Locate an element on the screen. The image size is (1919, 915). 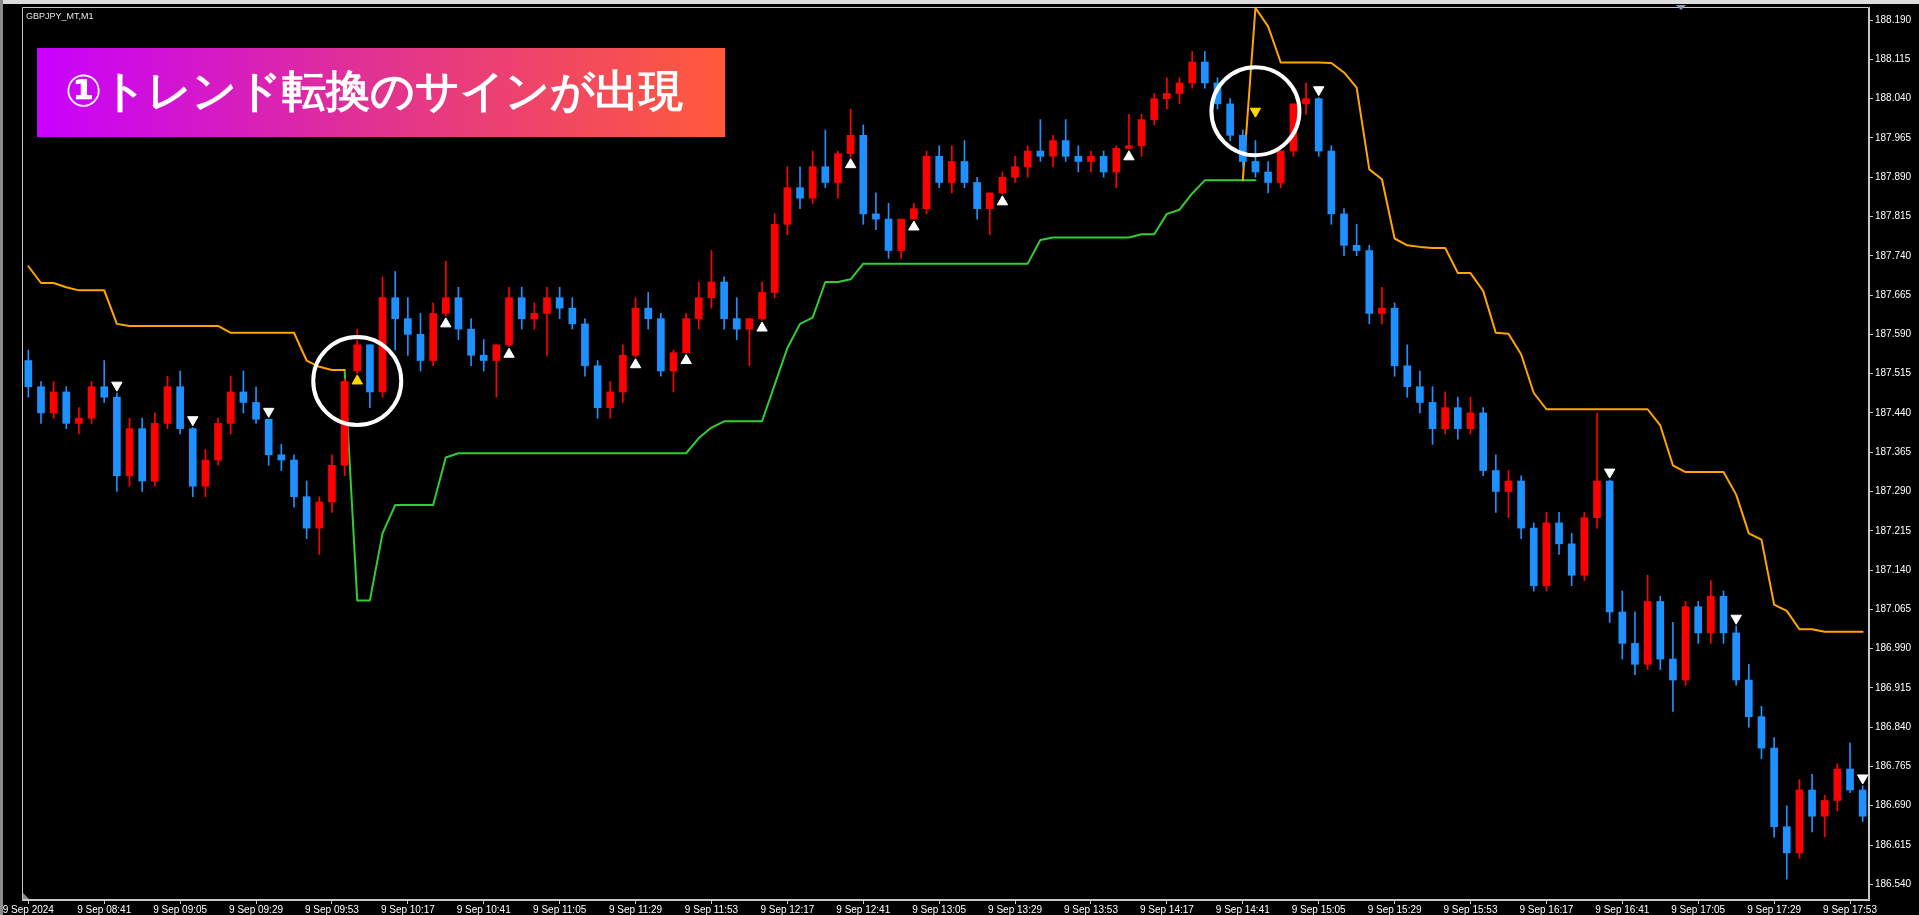
y-tick-label: 186.915 is located at coordinates (1893, 687).